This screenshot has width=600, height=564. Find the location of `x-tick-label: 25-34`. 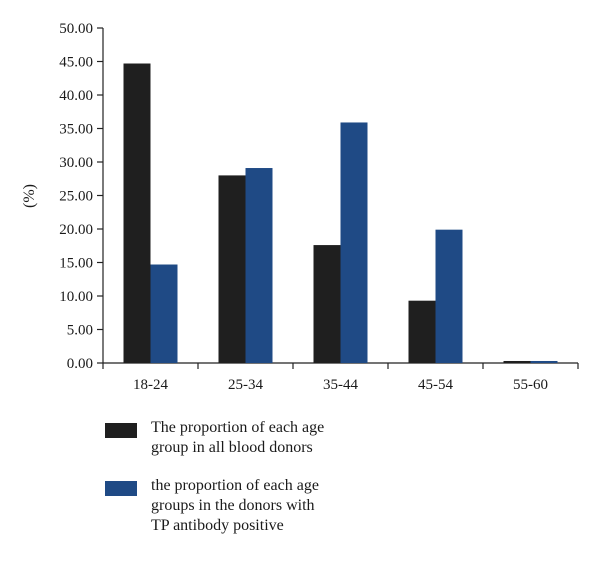

x-tick-label: 25-34 is located at coordinates (245, 385).